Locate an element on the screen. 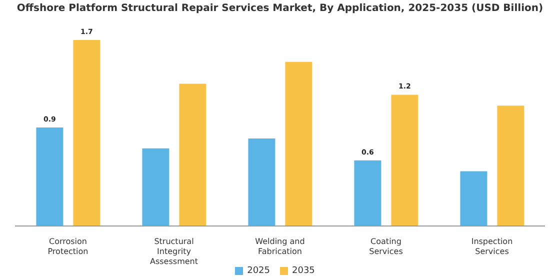 This screenshot has width=560, height=280. x-tick-label: Structural Integrity Assessment is located at coordinates (174, 251).